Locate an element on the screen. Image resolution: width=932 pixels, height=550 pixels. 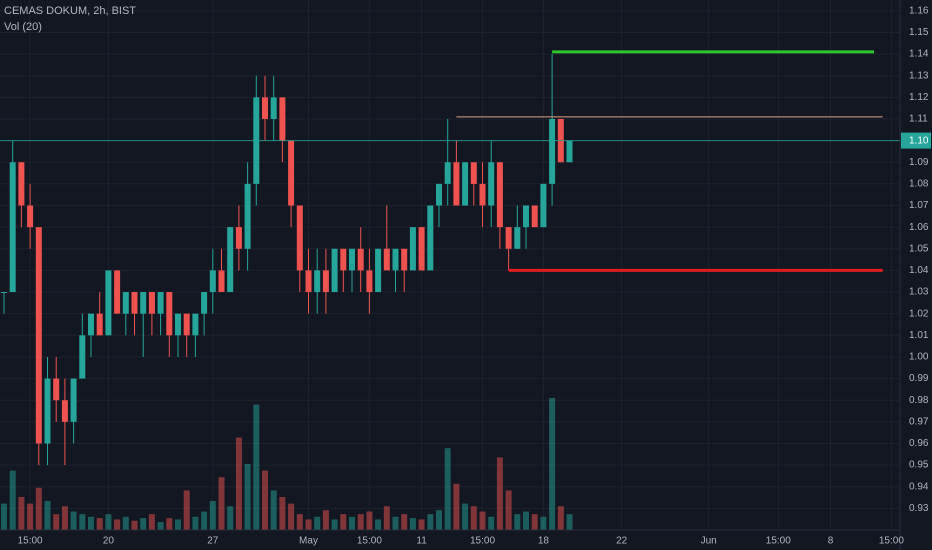
x-tick-label: May is located at coordinates (308, 541).